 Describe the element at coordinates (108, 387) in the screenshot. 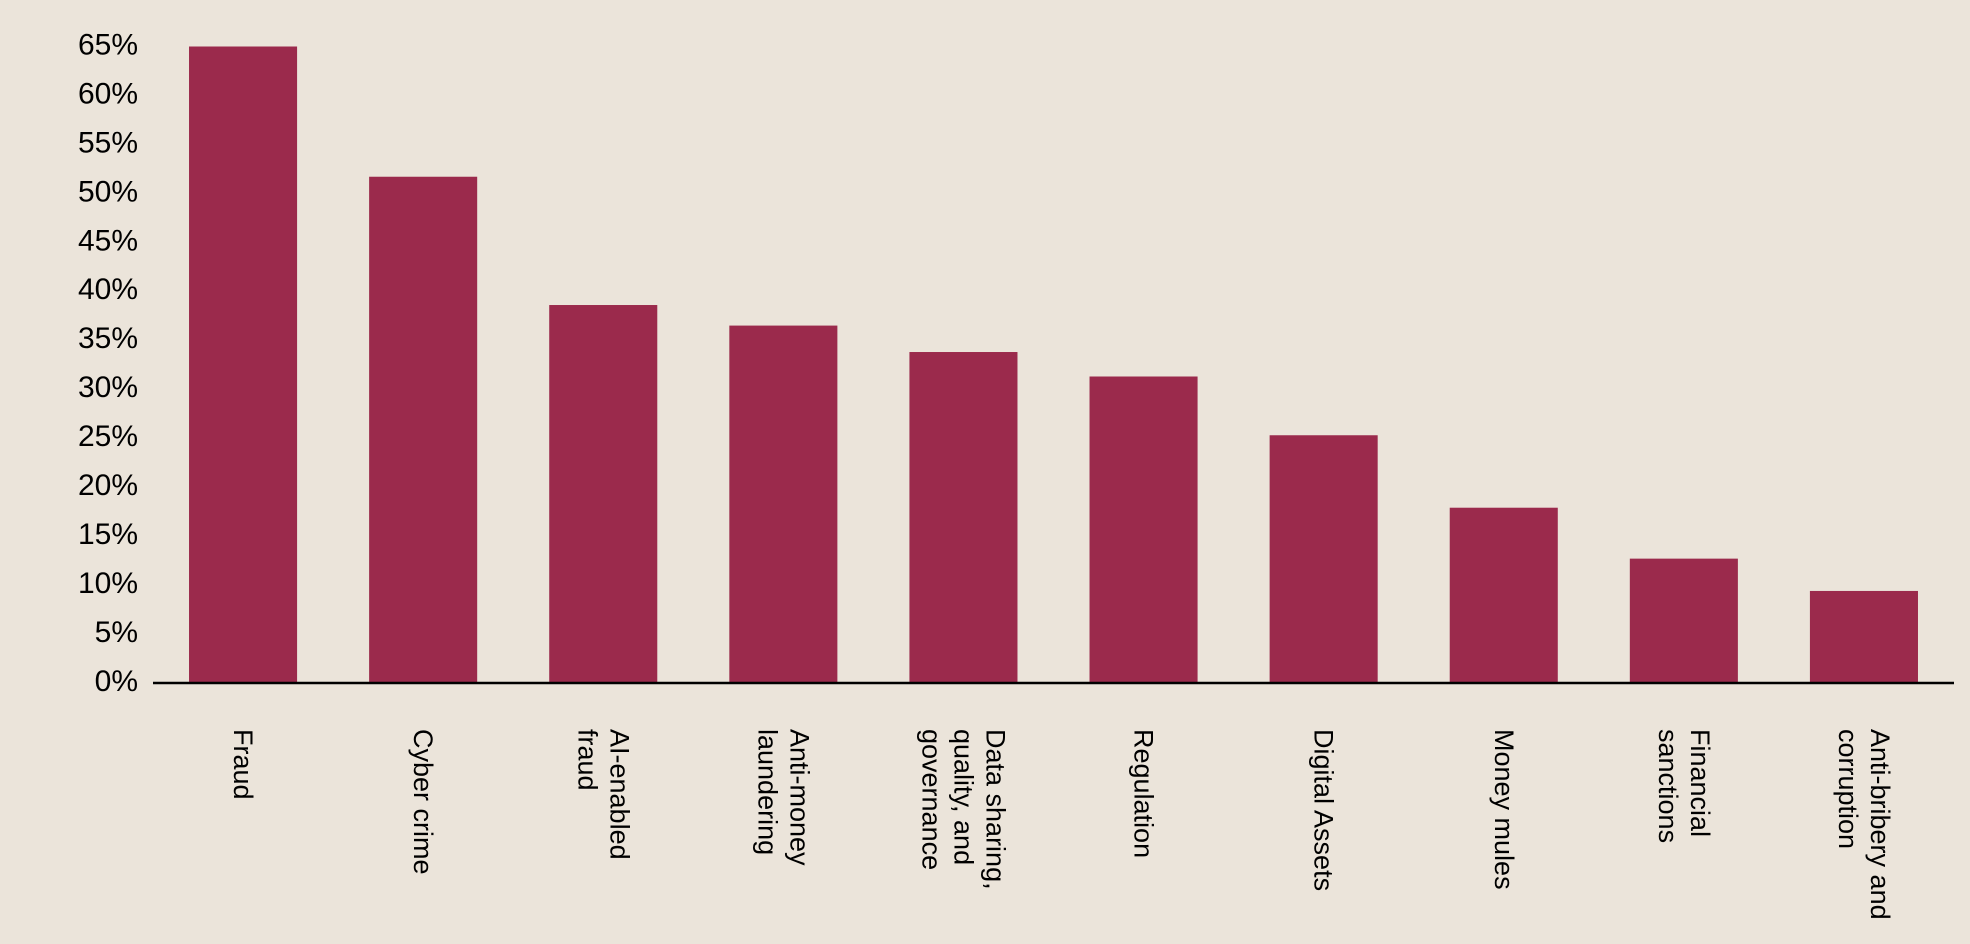

I see `y-tick-label: 30%` at that location.